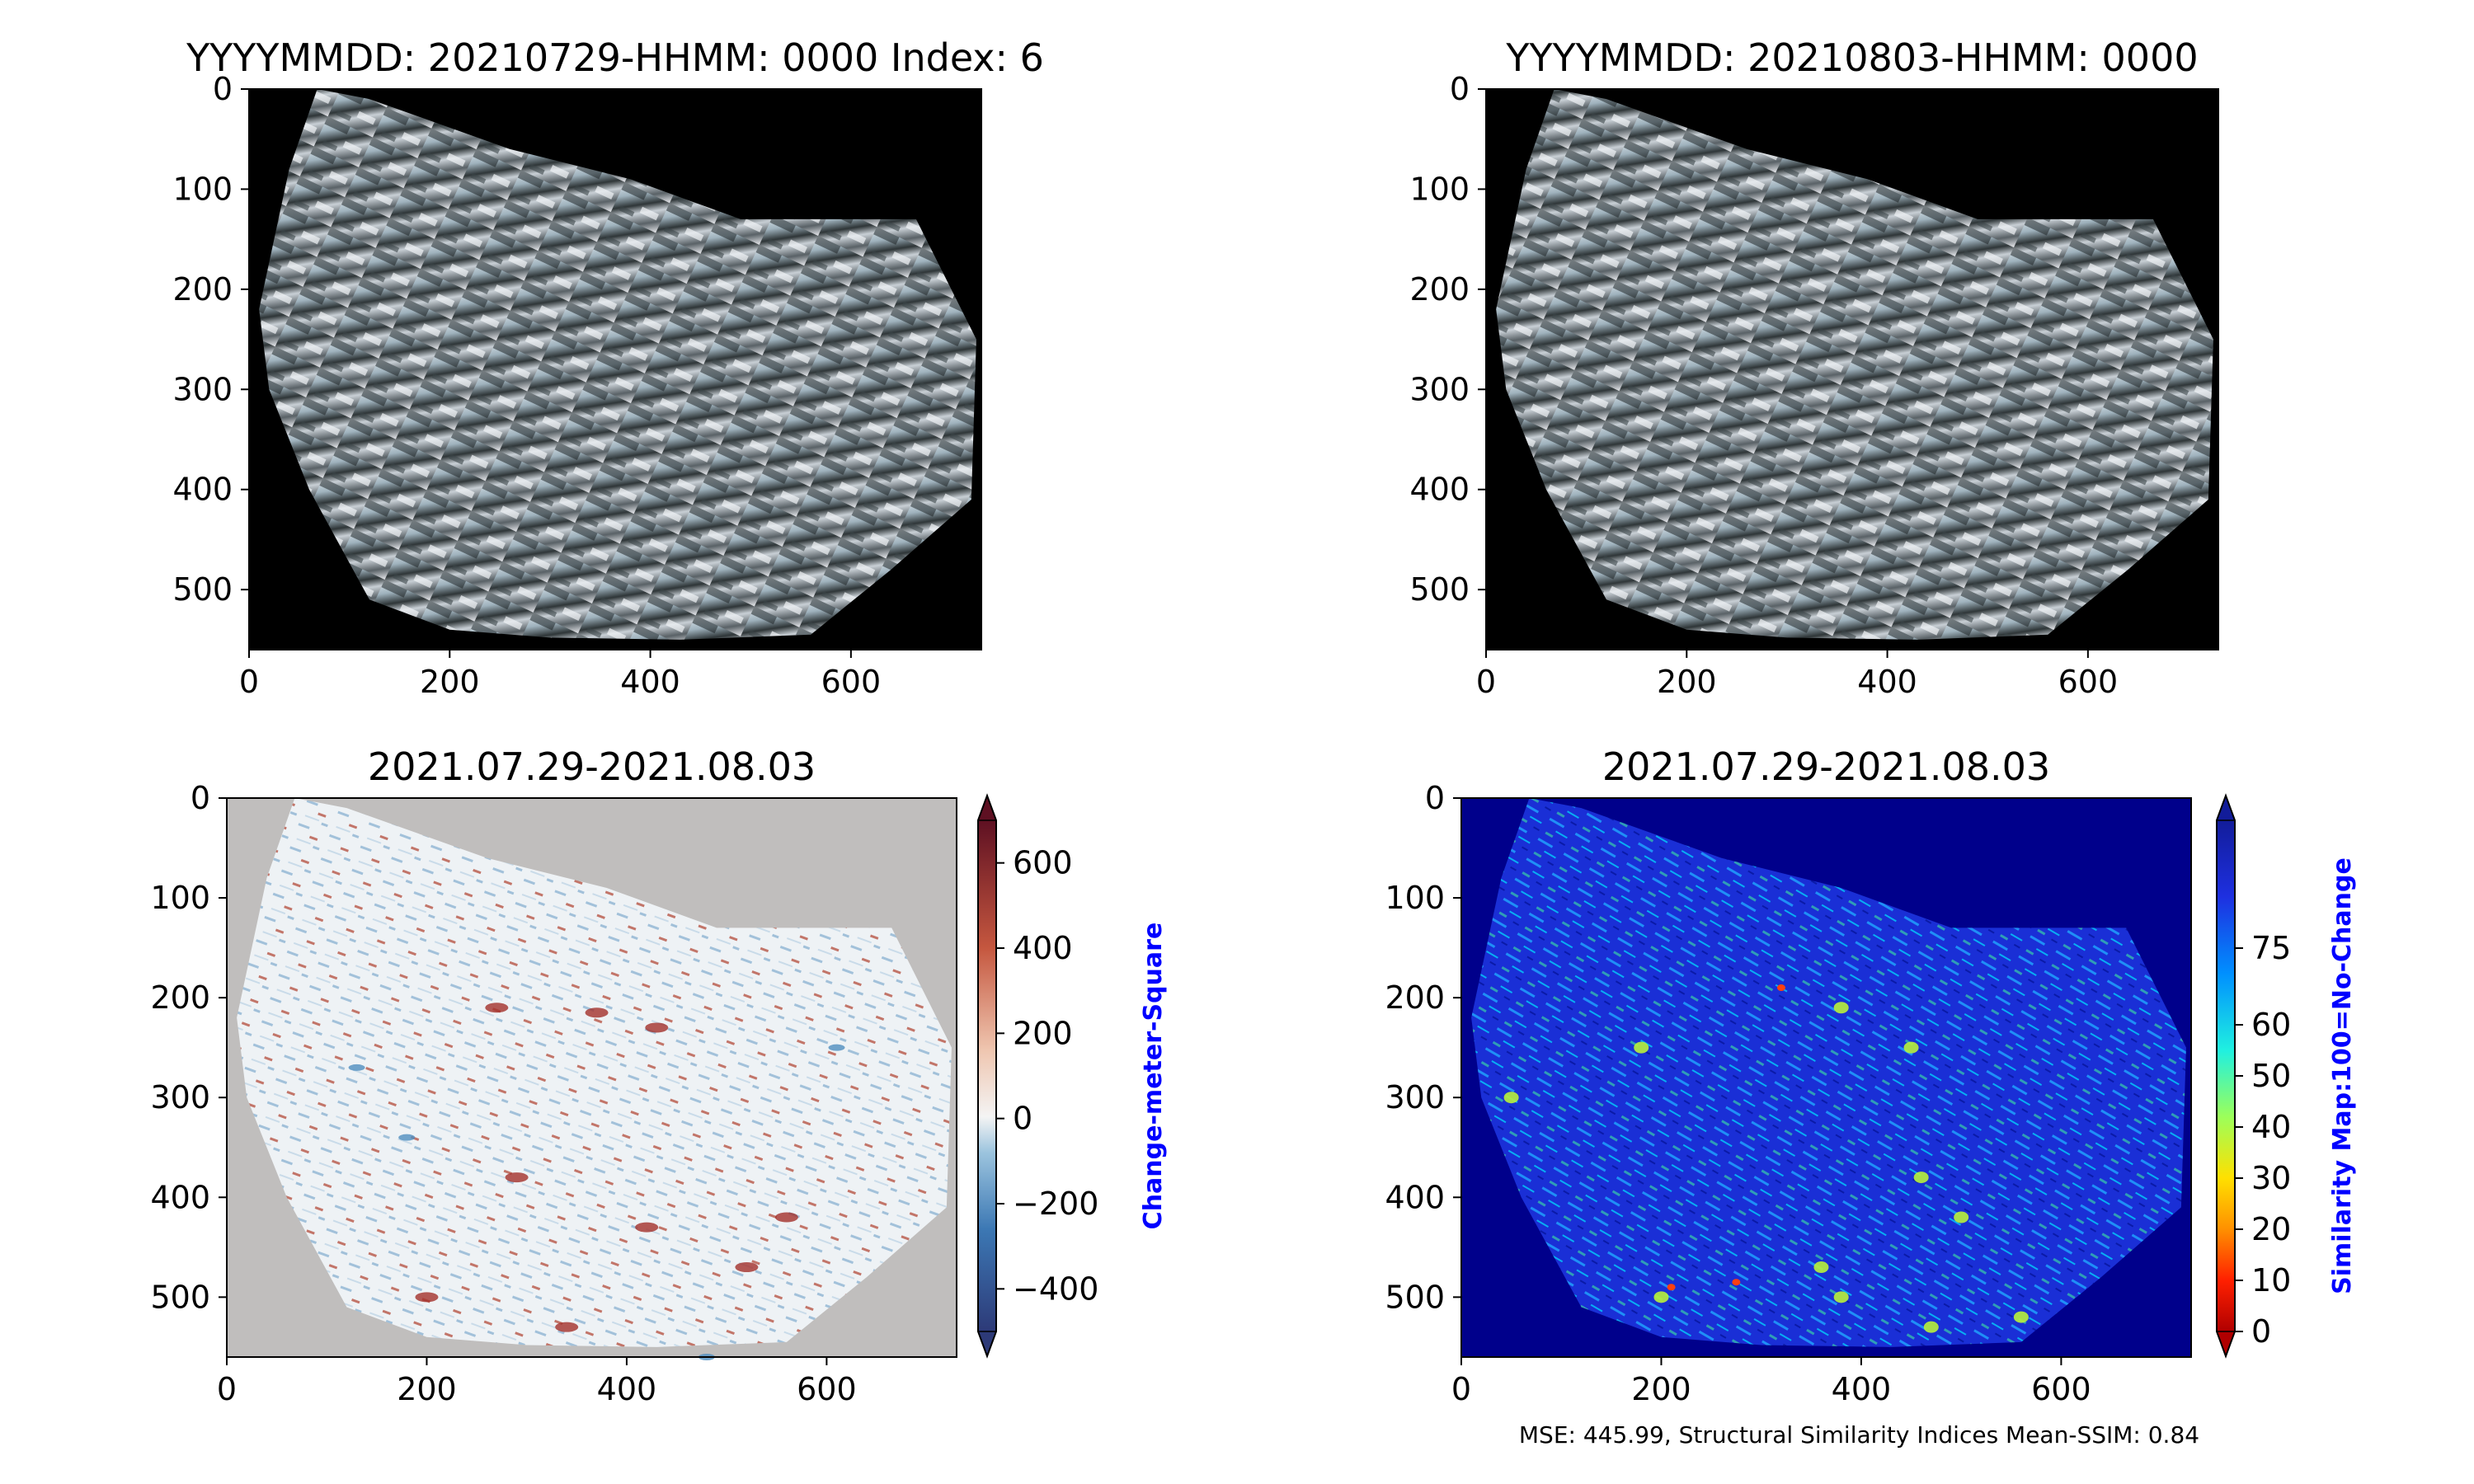  I want to click on panel-title: YYYYMMDD: 20210803-HHMM: 0000, so click(1851, 58).